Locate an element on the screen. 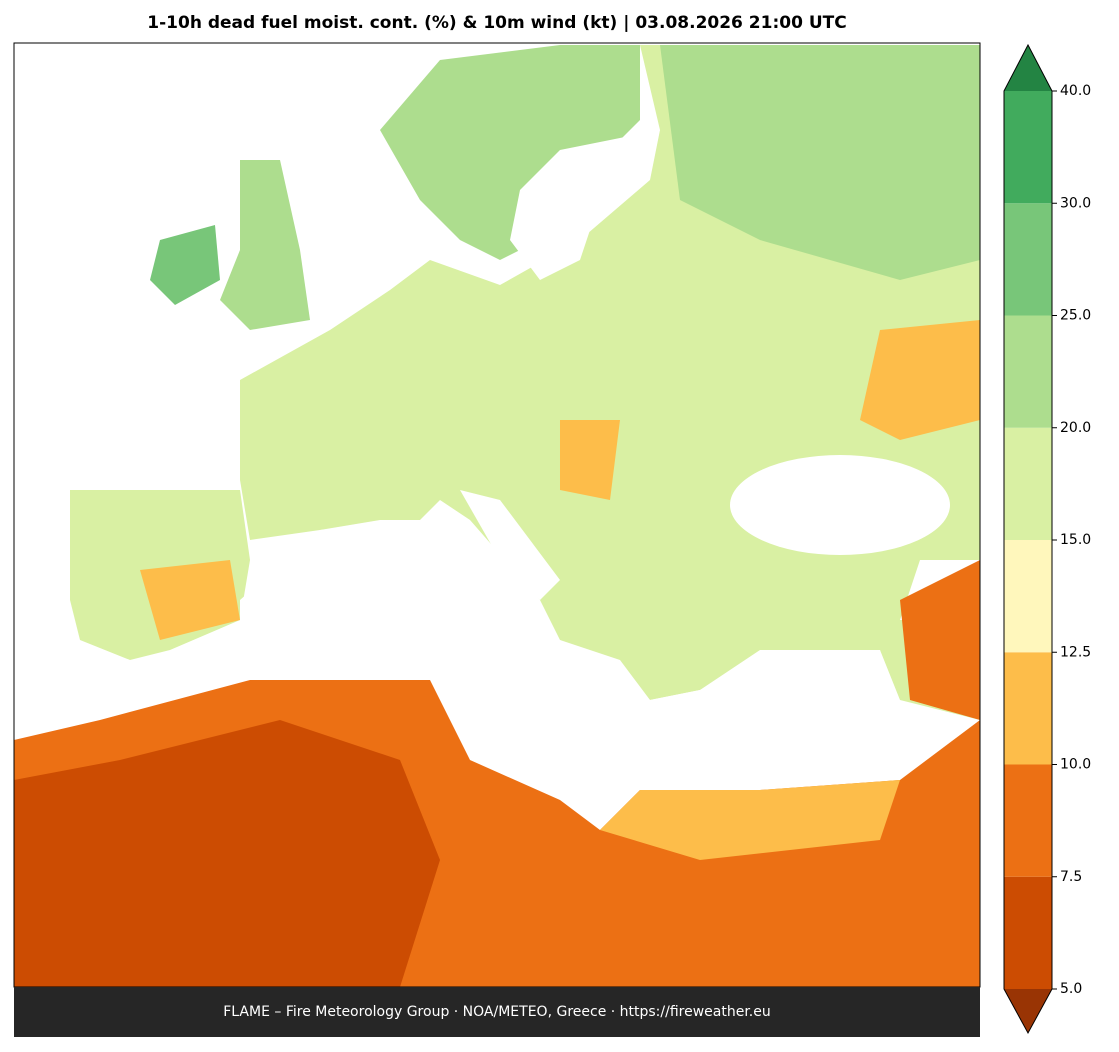  footer-bar is located at coordinates (497, 1012).